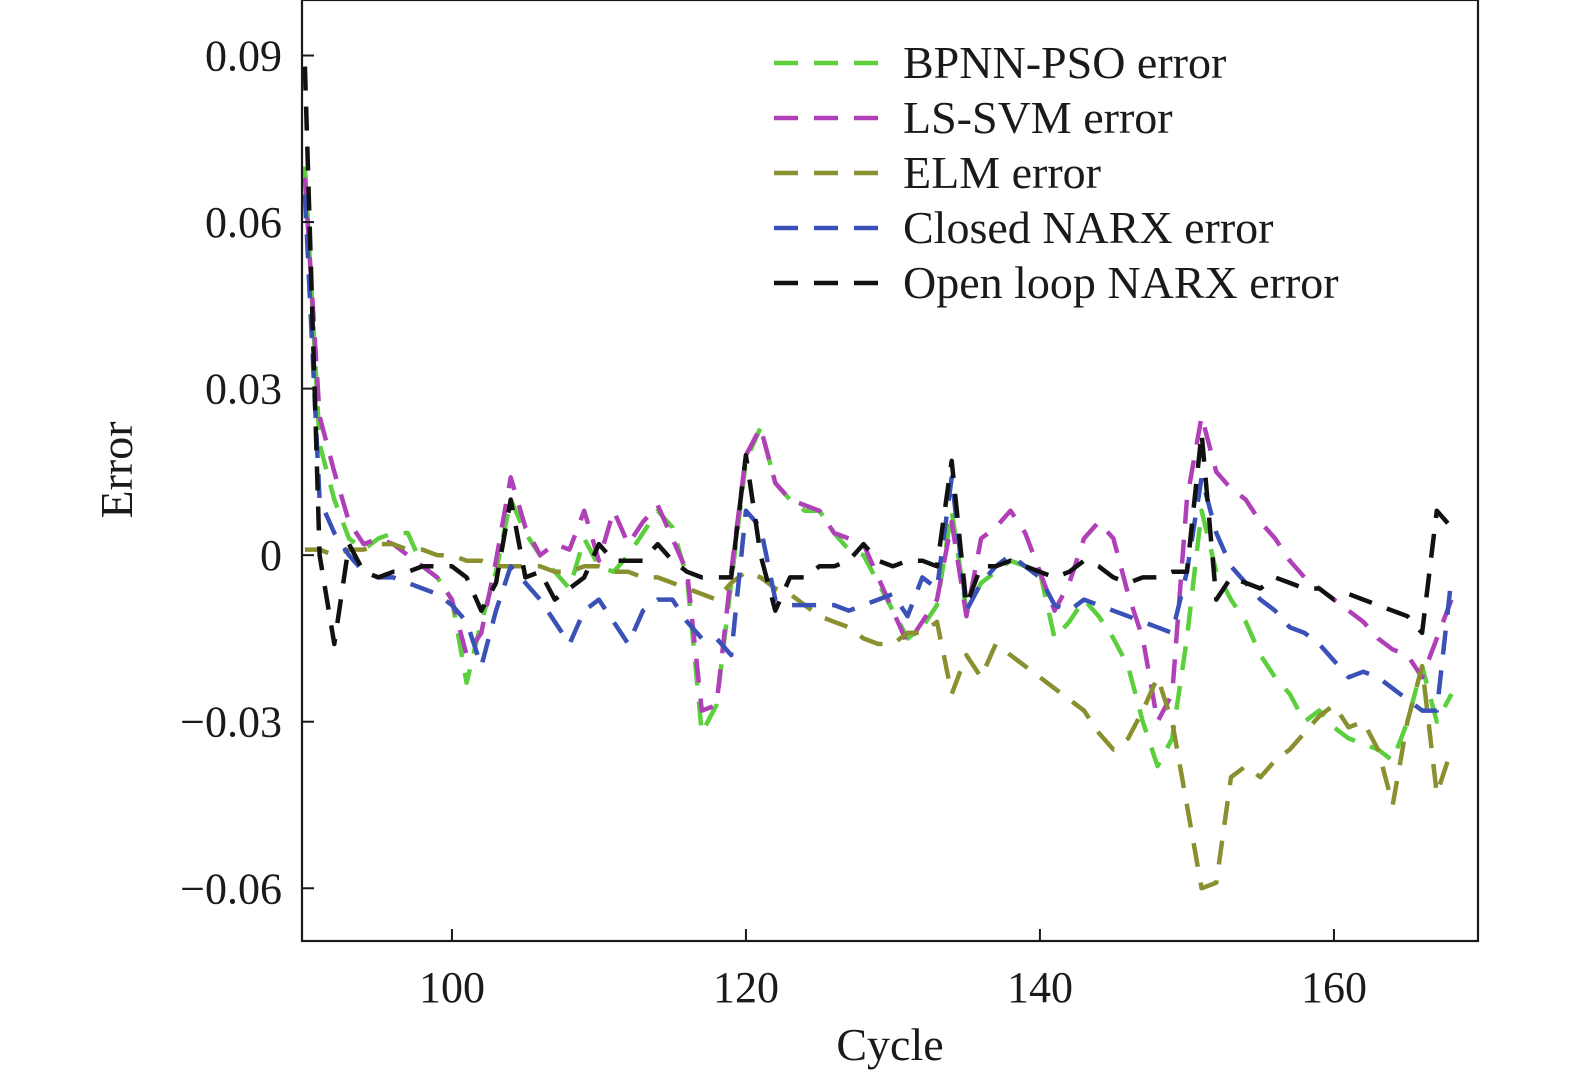  I want to click on legend-item: BPNN-PSO error, so click(1000, 62).